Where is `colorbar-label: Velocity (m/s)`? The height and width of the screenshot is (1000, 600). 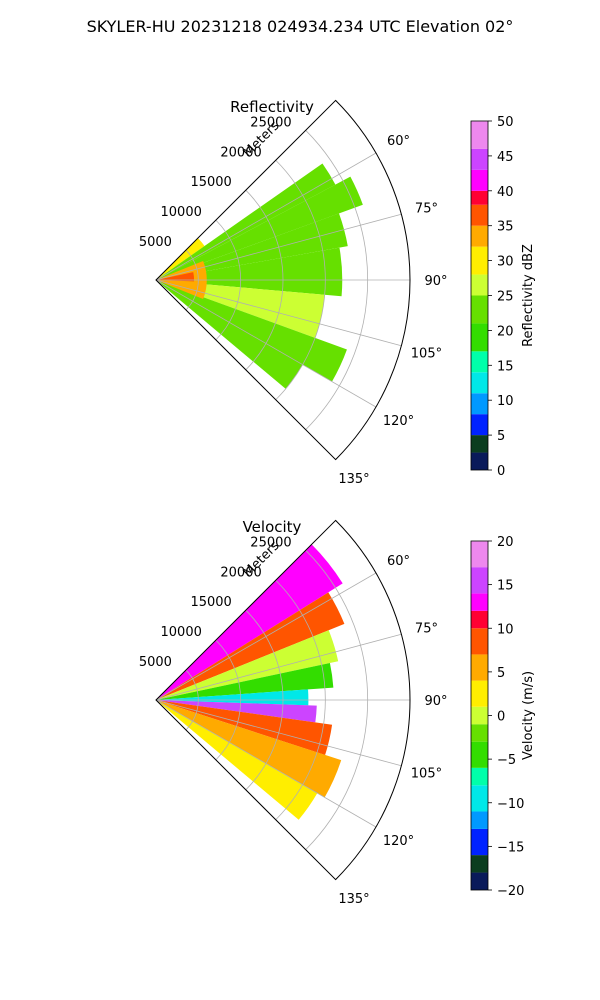 colorbar-label: Velocity (m/s) is located at coordinates (528, 715).